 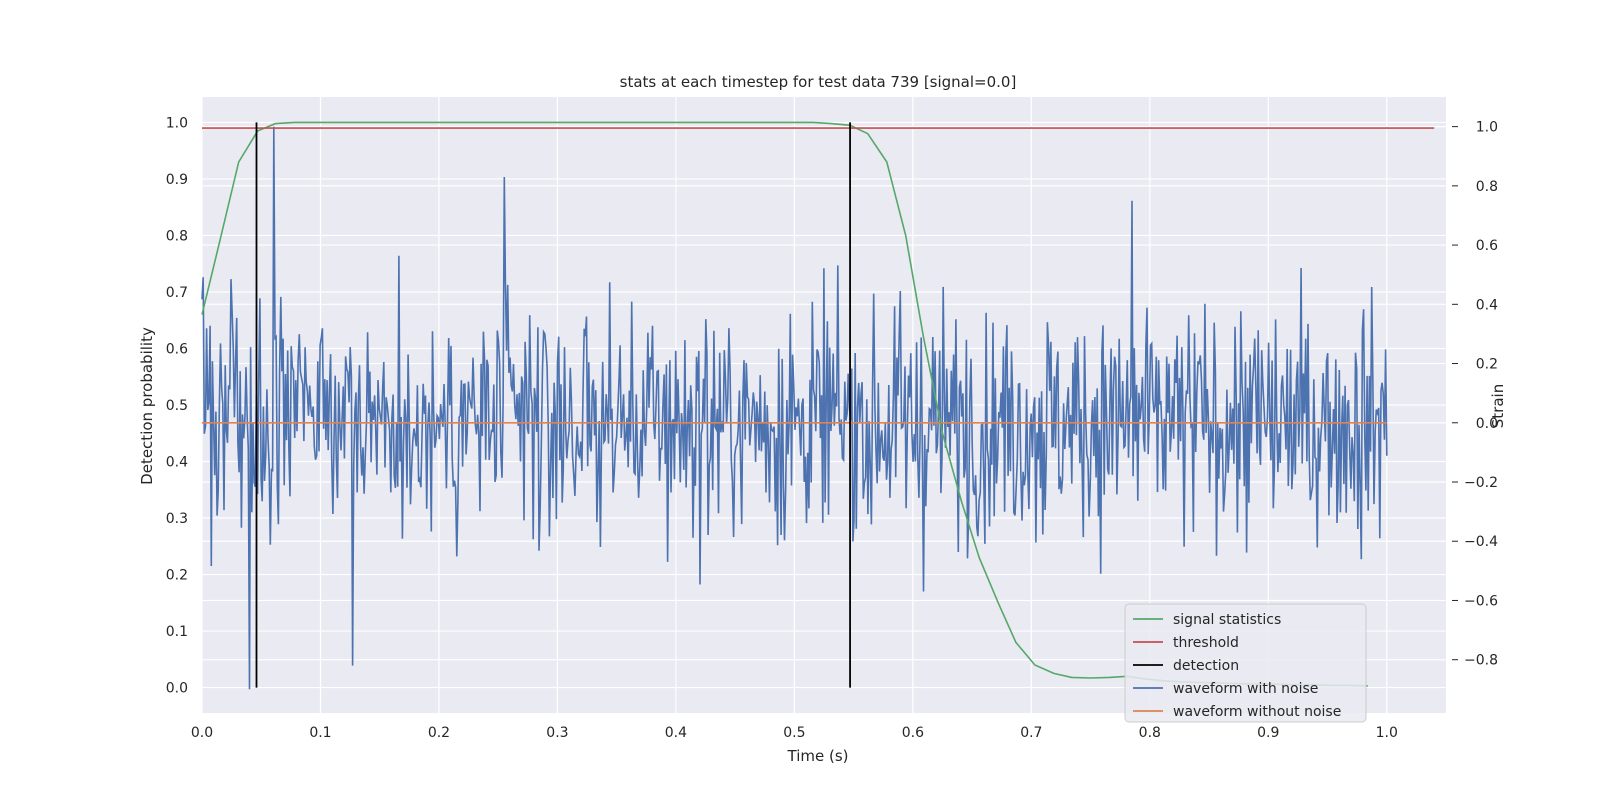 I want to click on y-tick-label: 0.9, so click(x=177, y=180).